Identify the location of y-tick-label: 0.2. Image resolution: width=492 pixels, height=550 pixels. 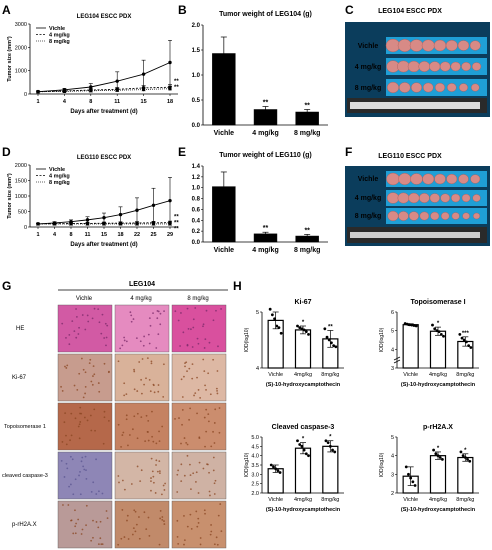
(196, 232).